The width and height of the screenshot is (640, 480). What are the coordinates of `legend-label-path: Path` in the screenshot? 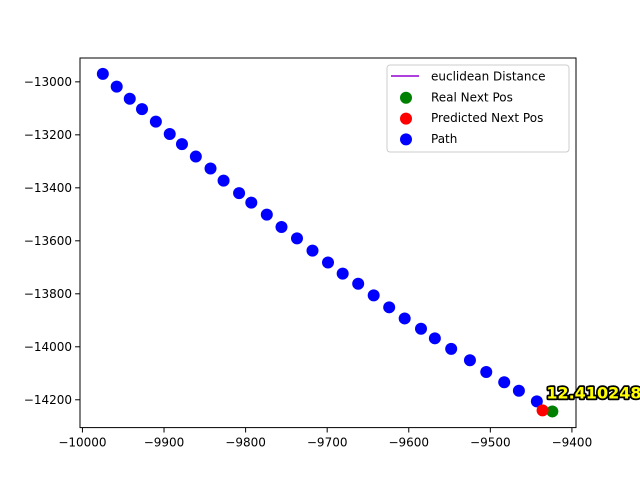 It's located at (444, 139).